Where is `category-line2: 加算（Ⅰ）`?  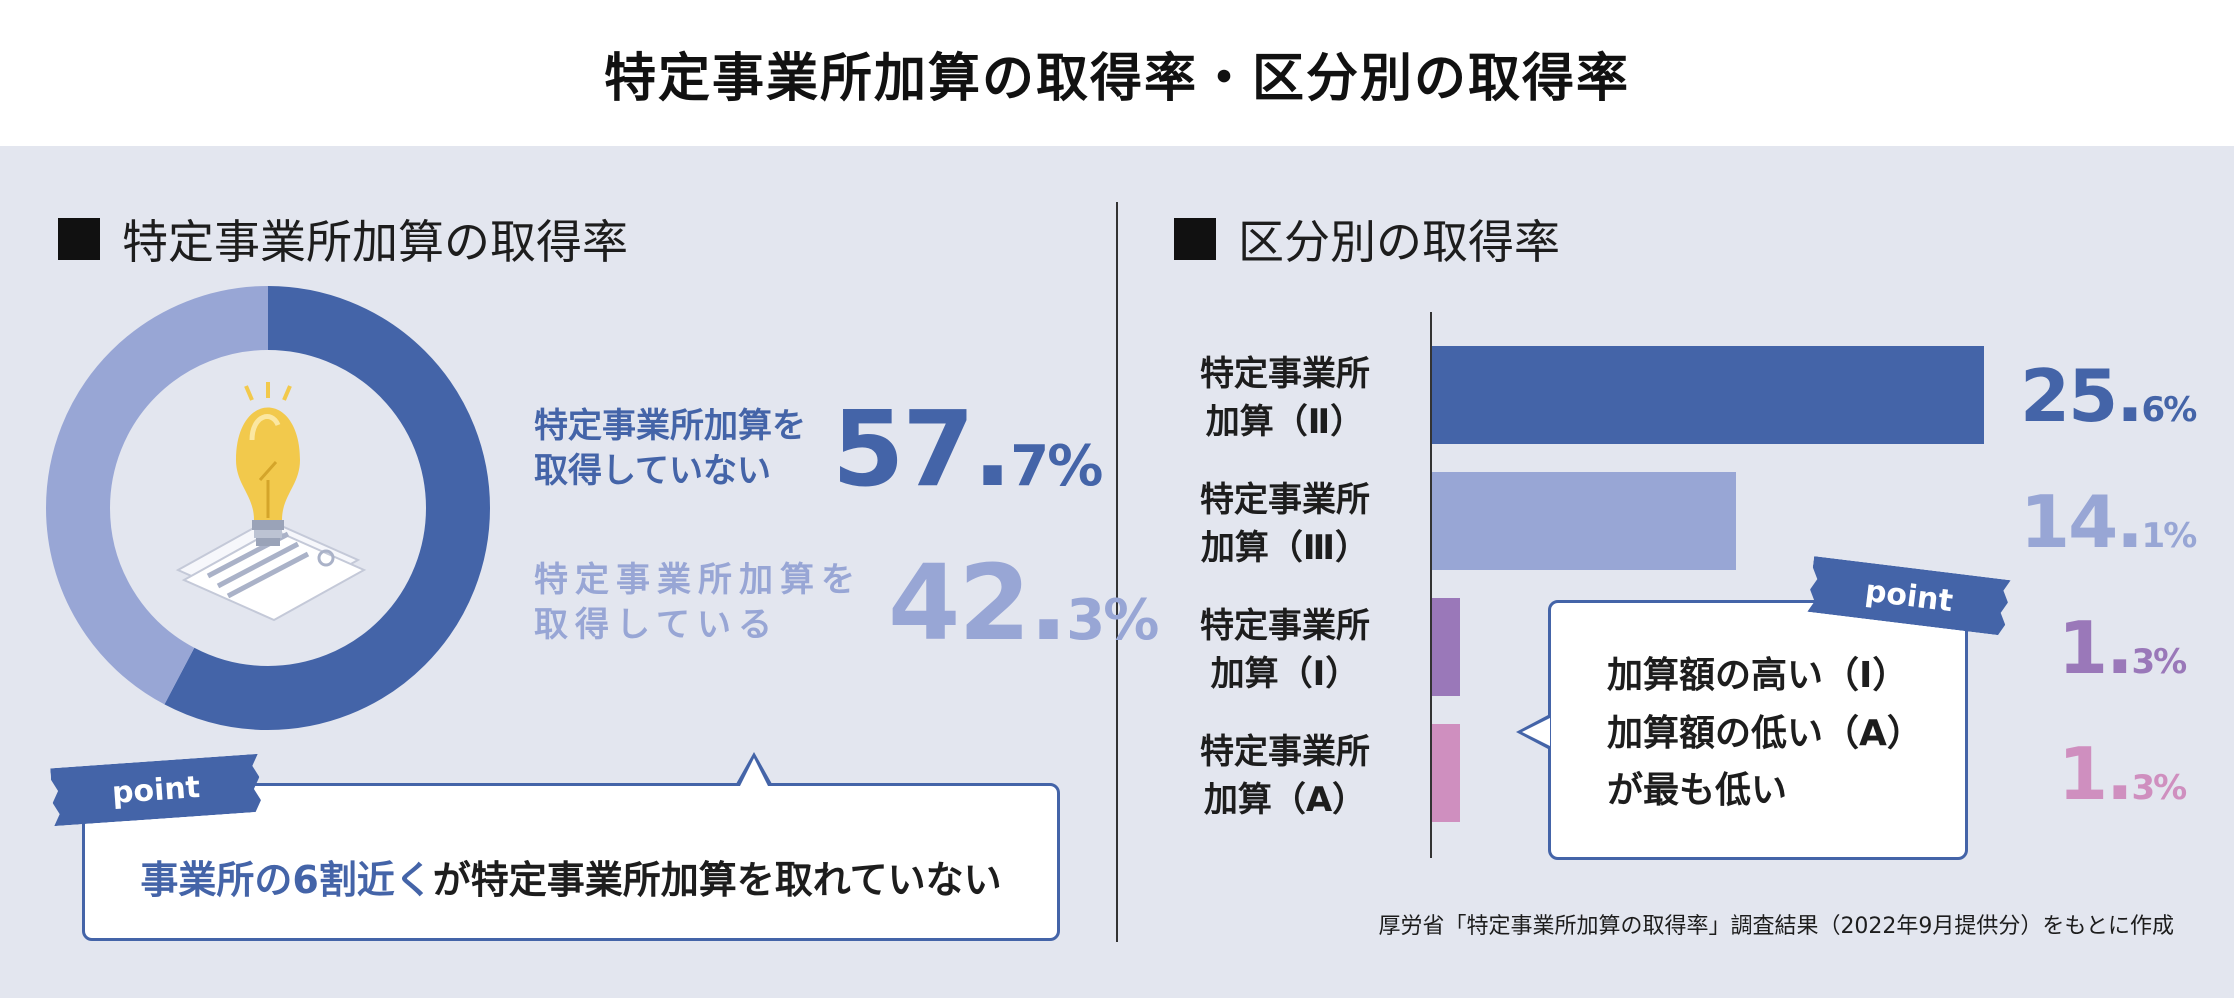 category-line2: 加算（Ⅰ） is located at coordinates (1285, 673).